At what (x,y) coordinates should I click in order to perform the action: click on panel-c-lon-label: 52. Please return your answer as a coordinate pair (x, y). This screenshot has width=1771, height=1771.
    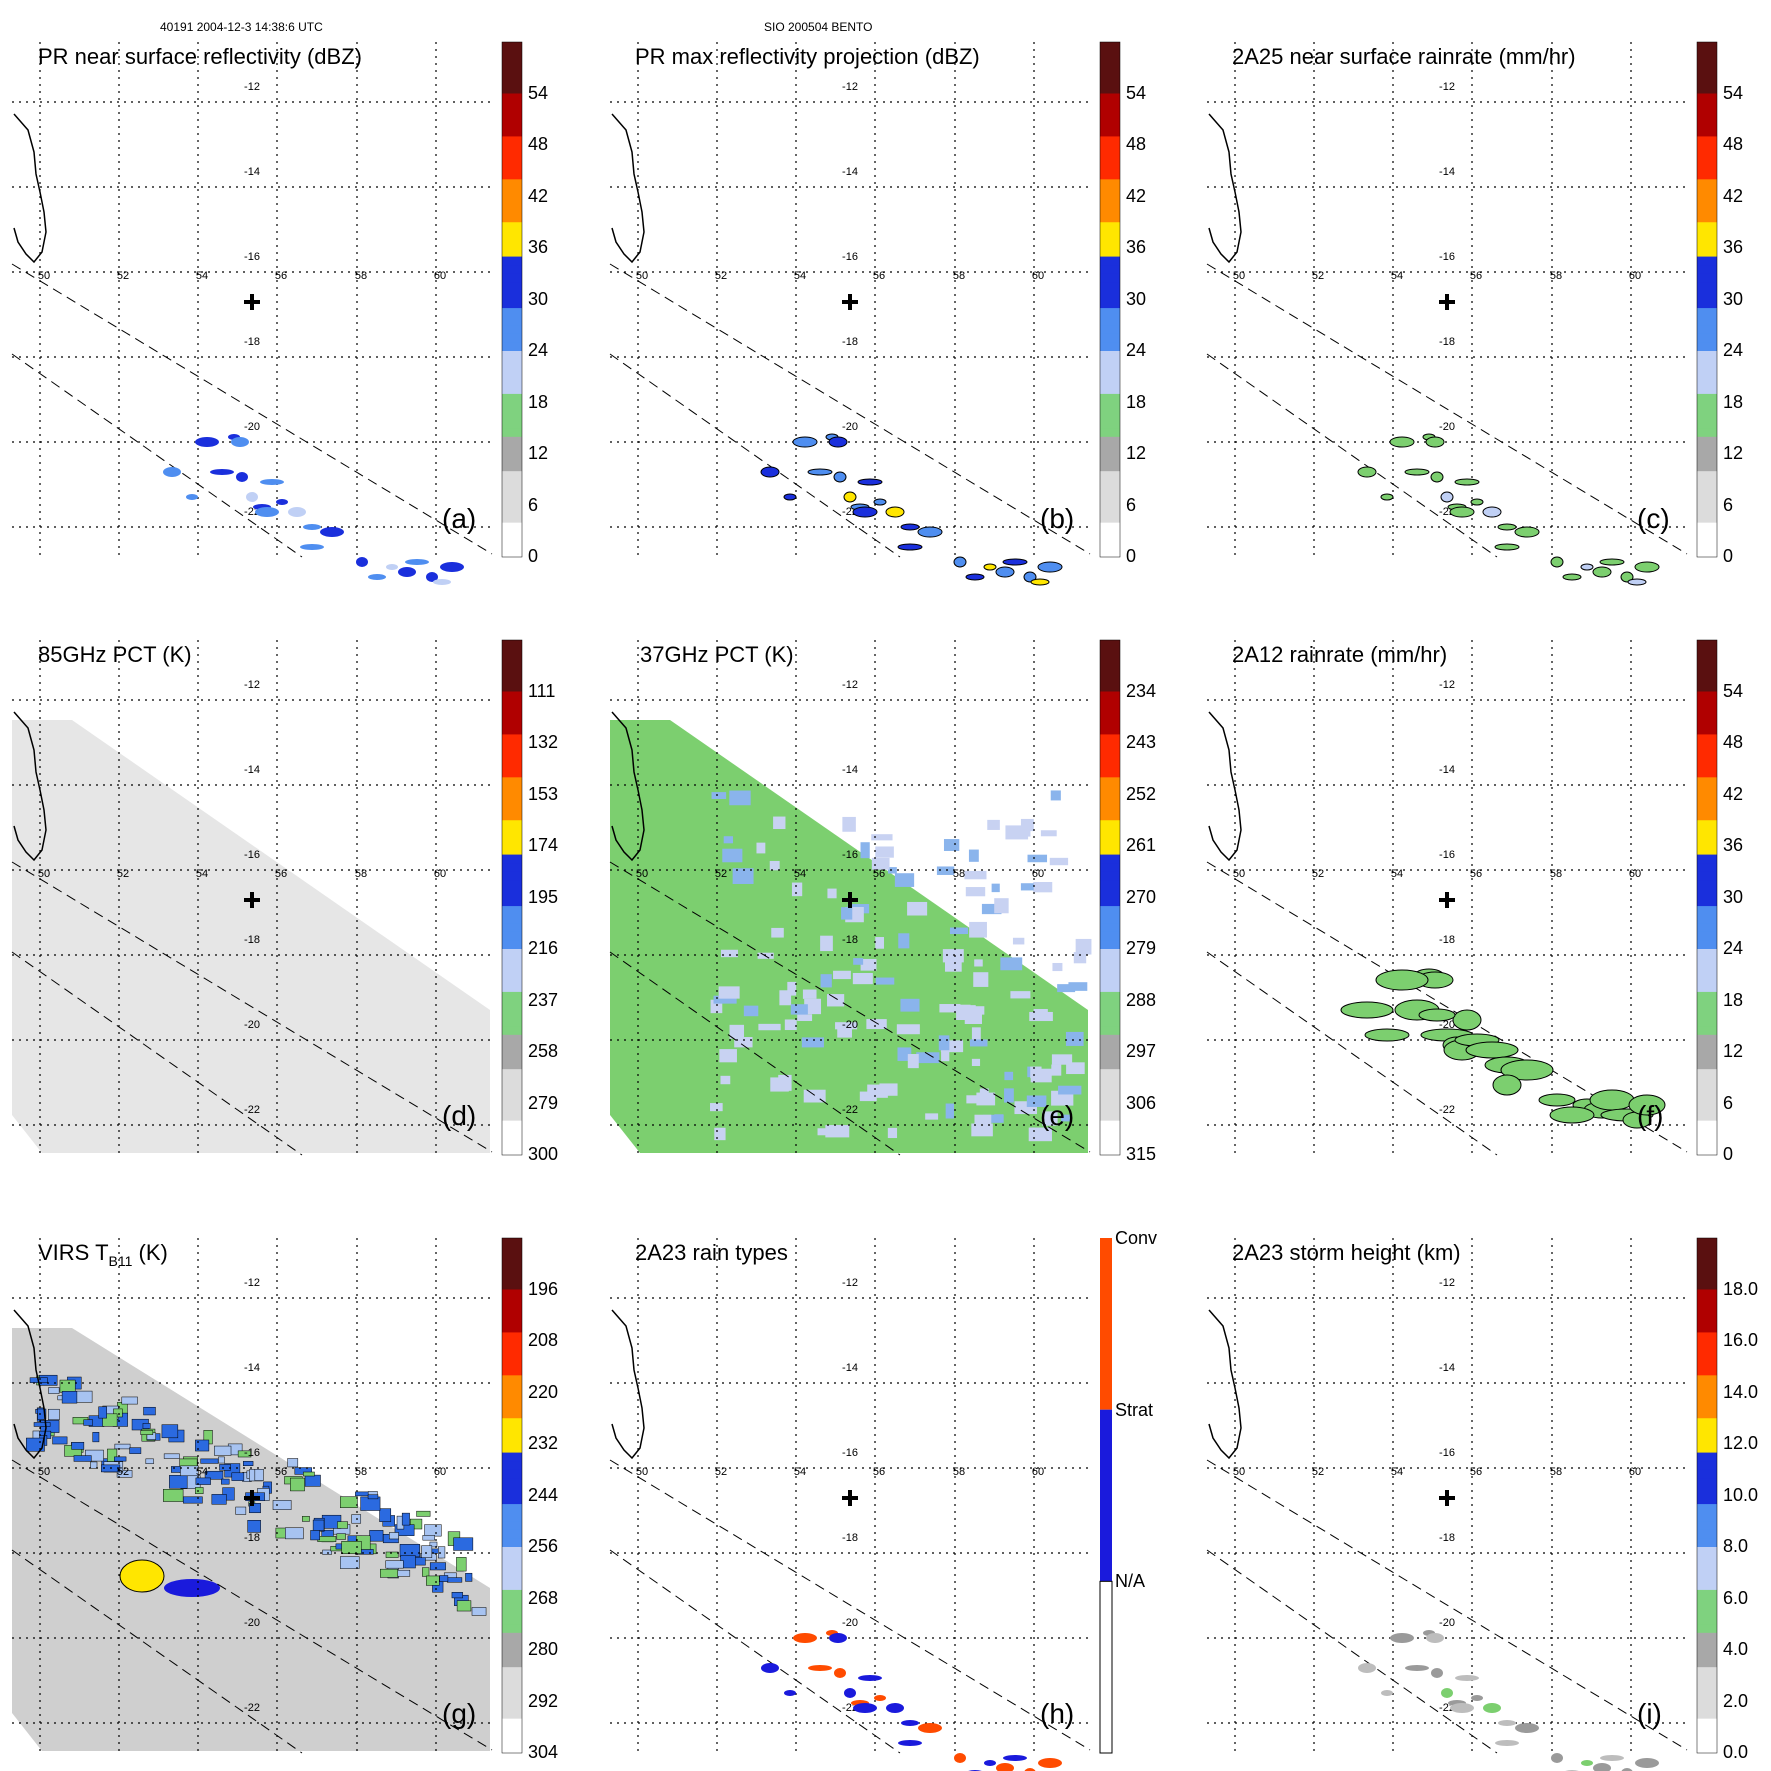
    Looking at the image, I should click on (1318, 276).